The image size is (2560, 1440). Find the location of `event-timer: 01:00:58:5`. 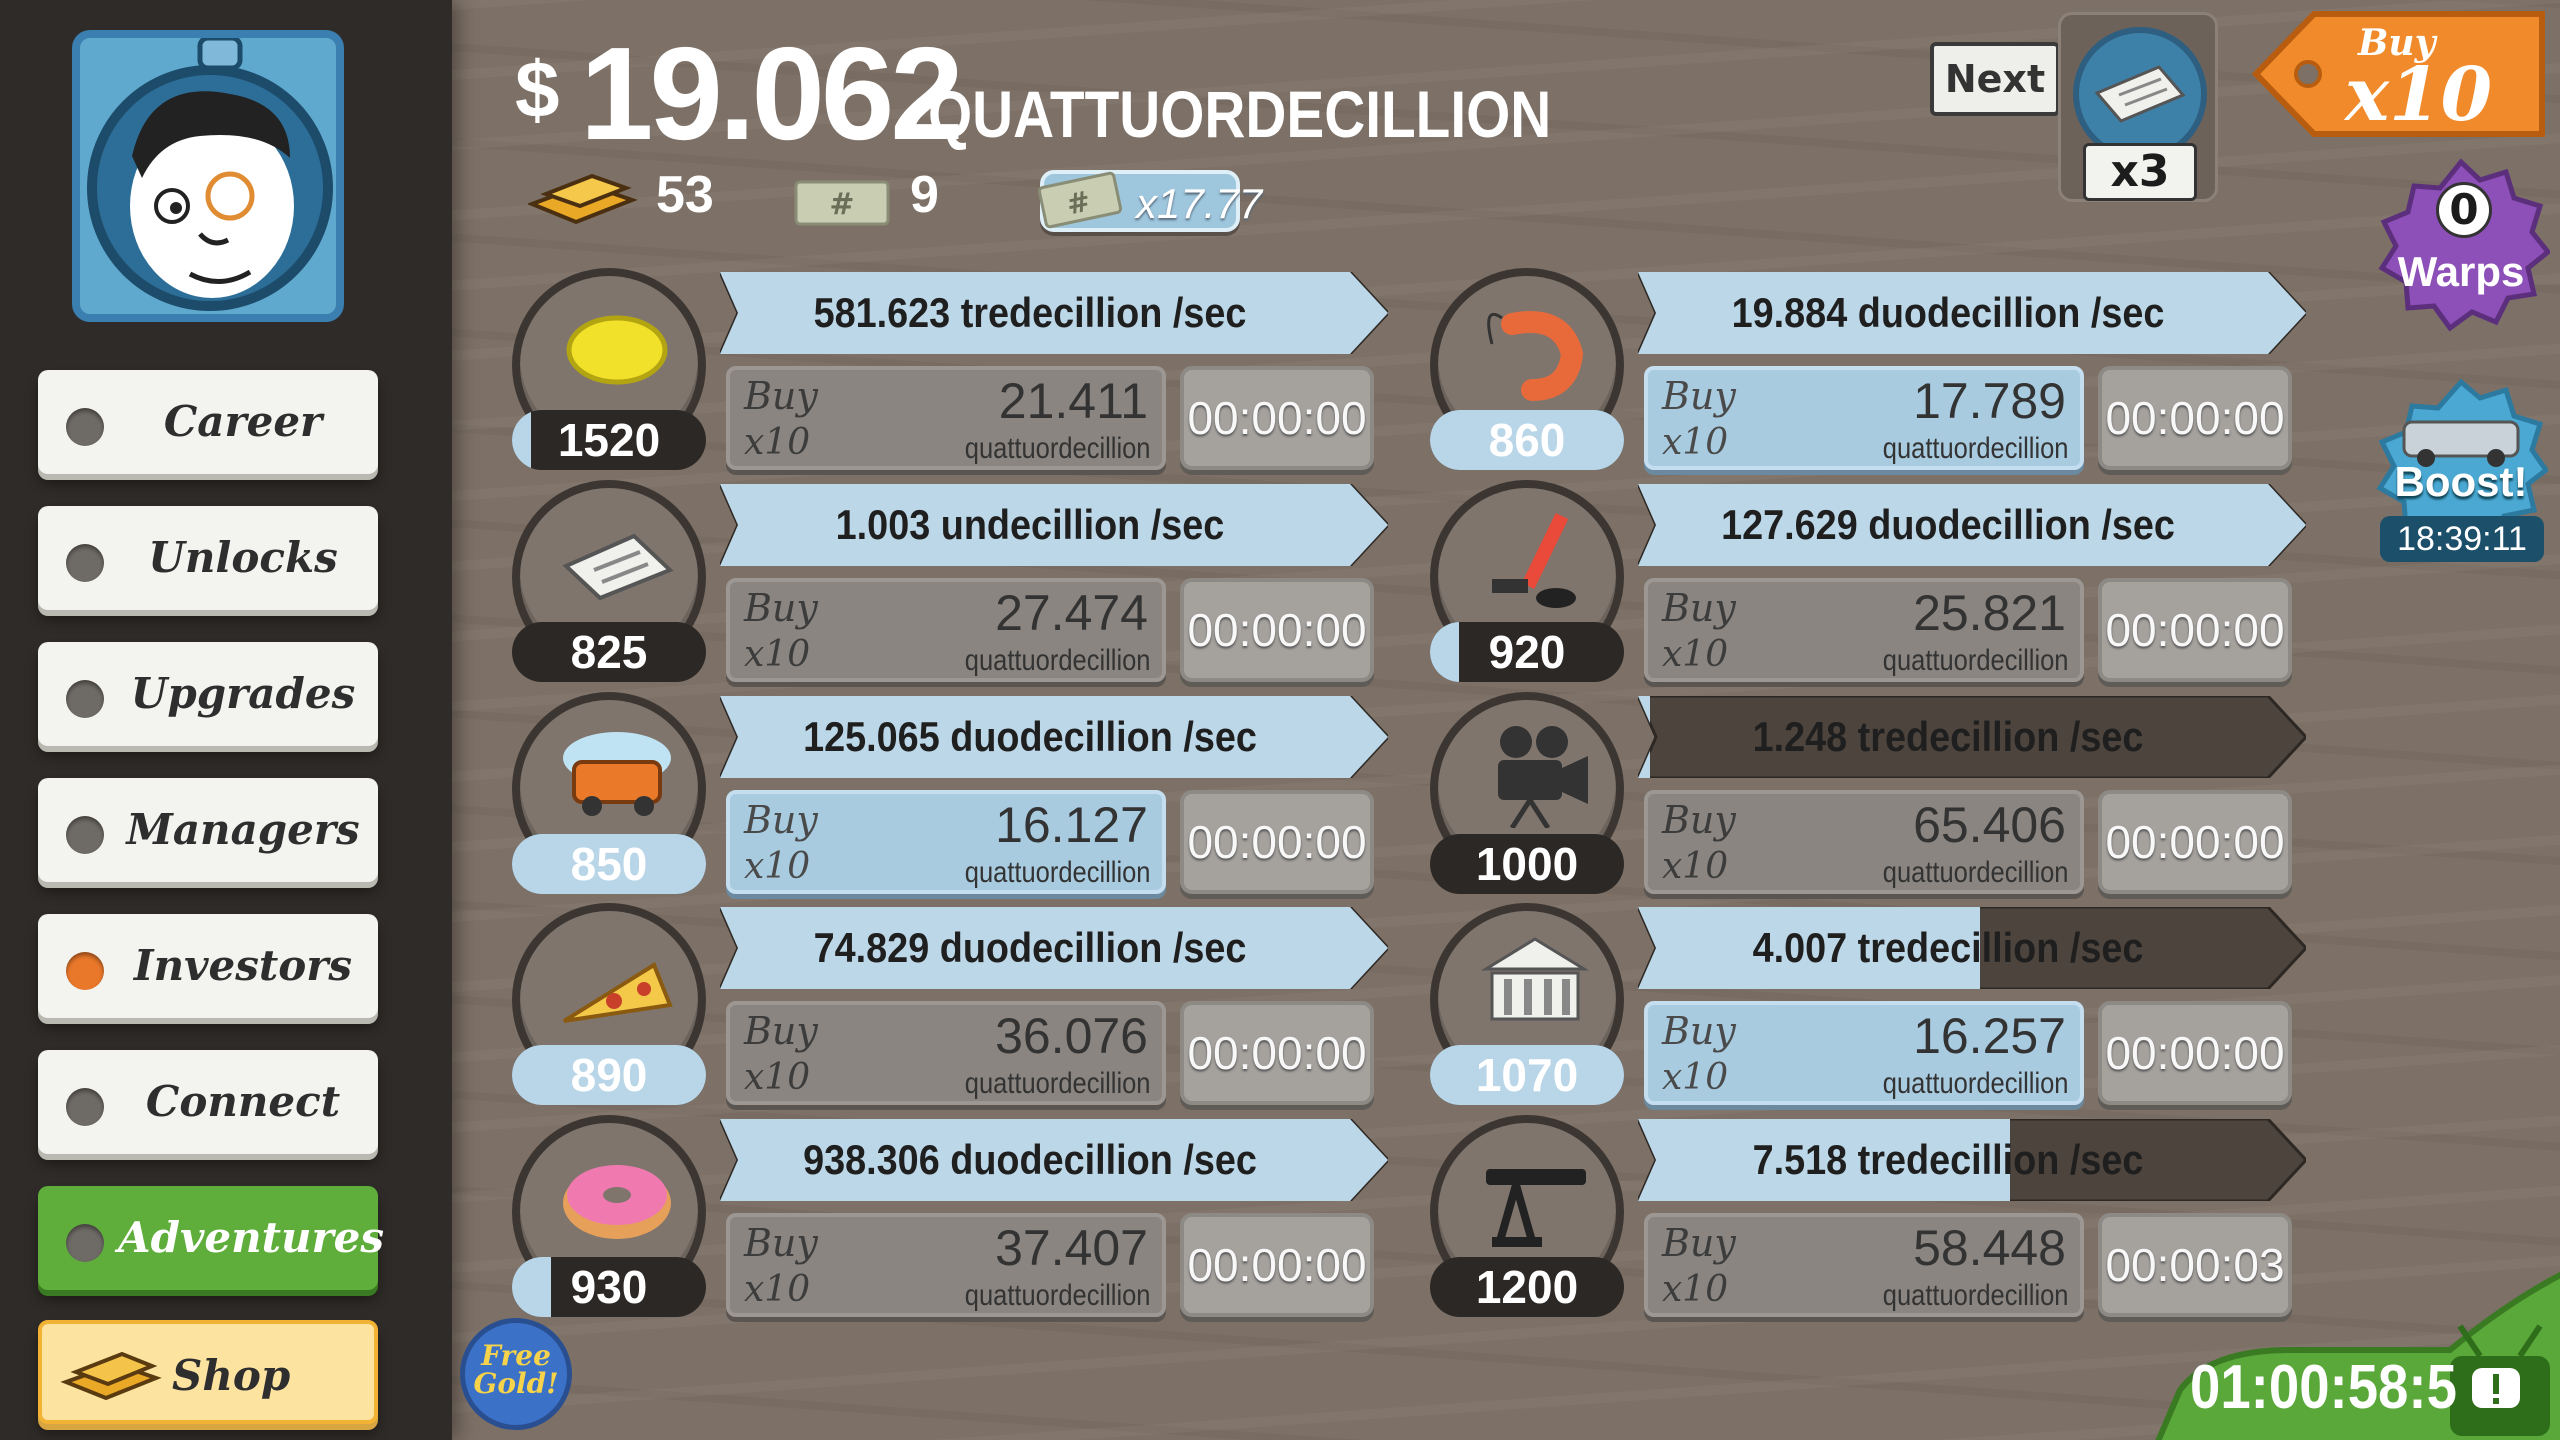

event-timer: 01:00:58:5 is located at coordinates (2323, 1387).